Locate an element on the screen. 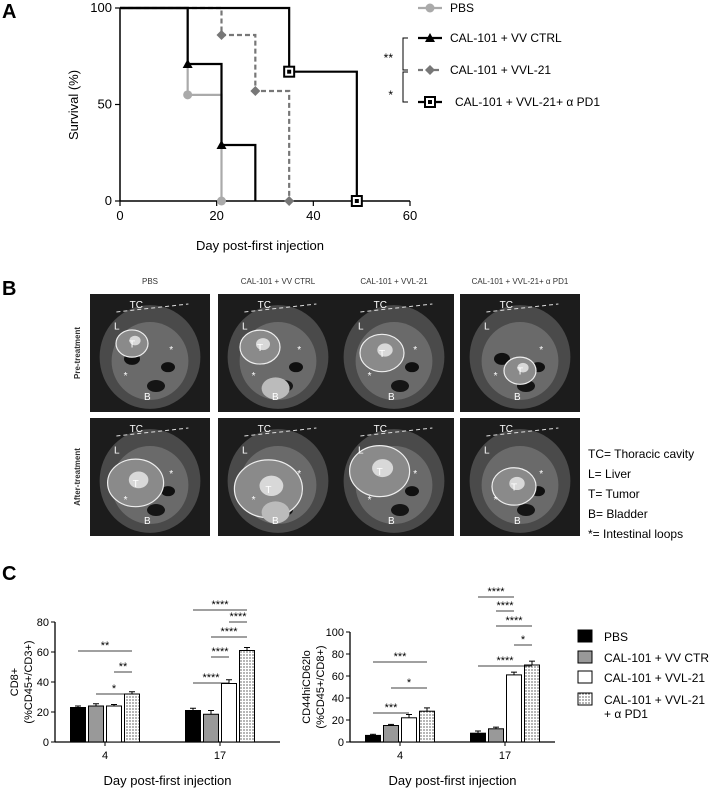 This screenshot has height=809, width=710. cd8-ylabel: CD8+ (%CD45+/CD3+) is located at coordinates (22, 681).